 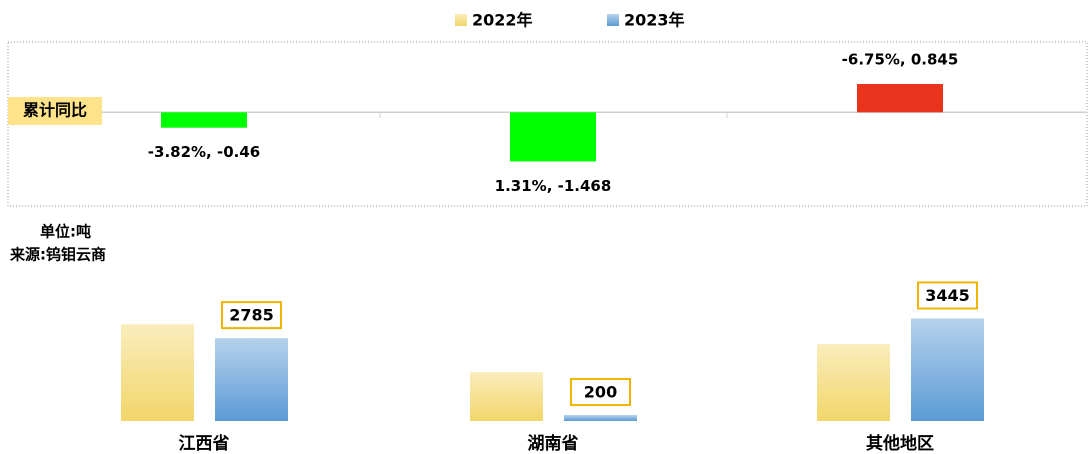 I want to click on legend-label: 2022年, so click(x=502, y=20).